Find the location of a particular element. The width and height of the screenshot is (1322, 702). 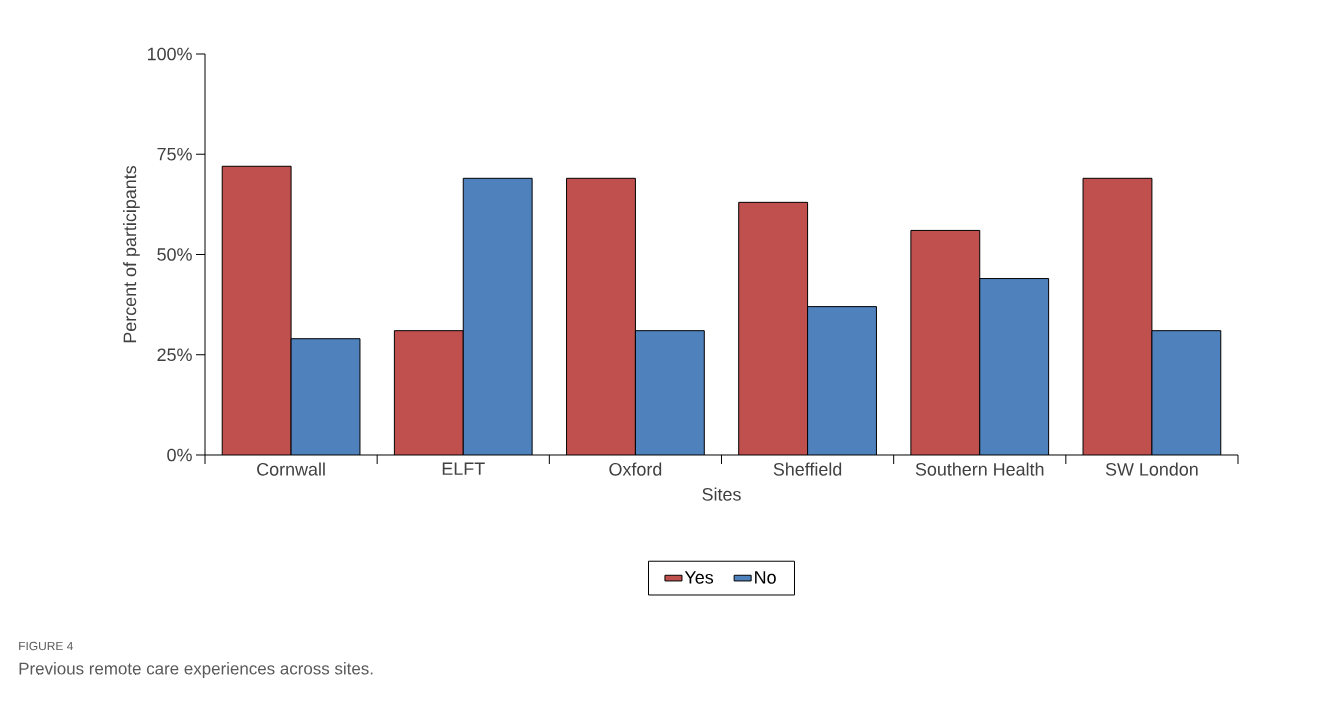

x-axis-title: Sites is located at coordinates (721, 494).